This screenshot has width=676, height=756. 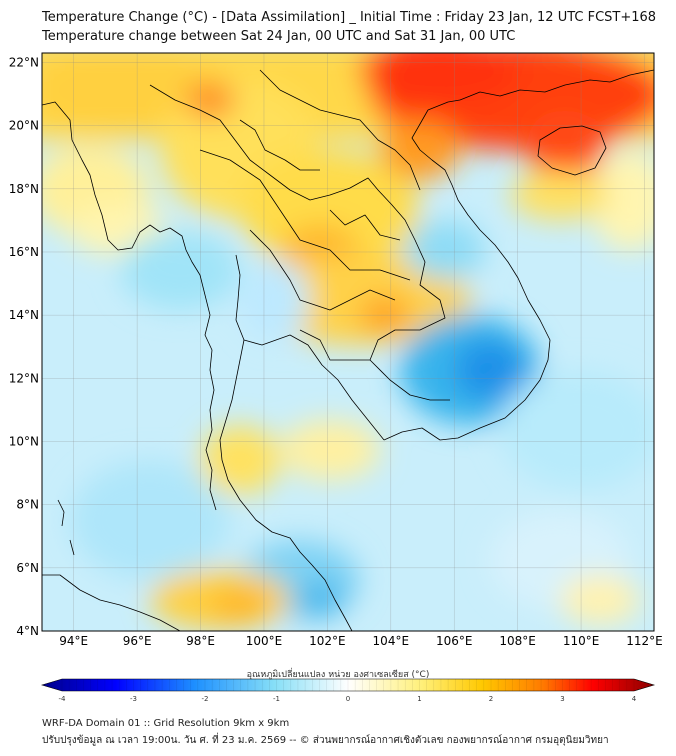 I want to click on colorbar-tick-label: 3, so click(x=562, y=699).